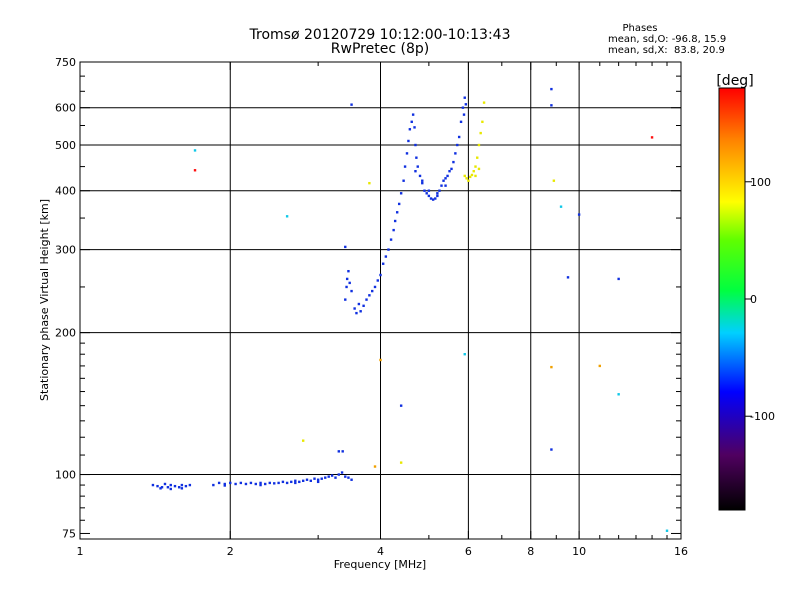 The width and height of the screenshot is (800, 600). Describe the element at coordinates (380, 49) in the screenshot. I see `chart-subtitle: RwPretec (8p)` at that location.